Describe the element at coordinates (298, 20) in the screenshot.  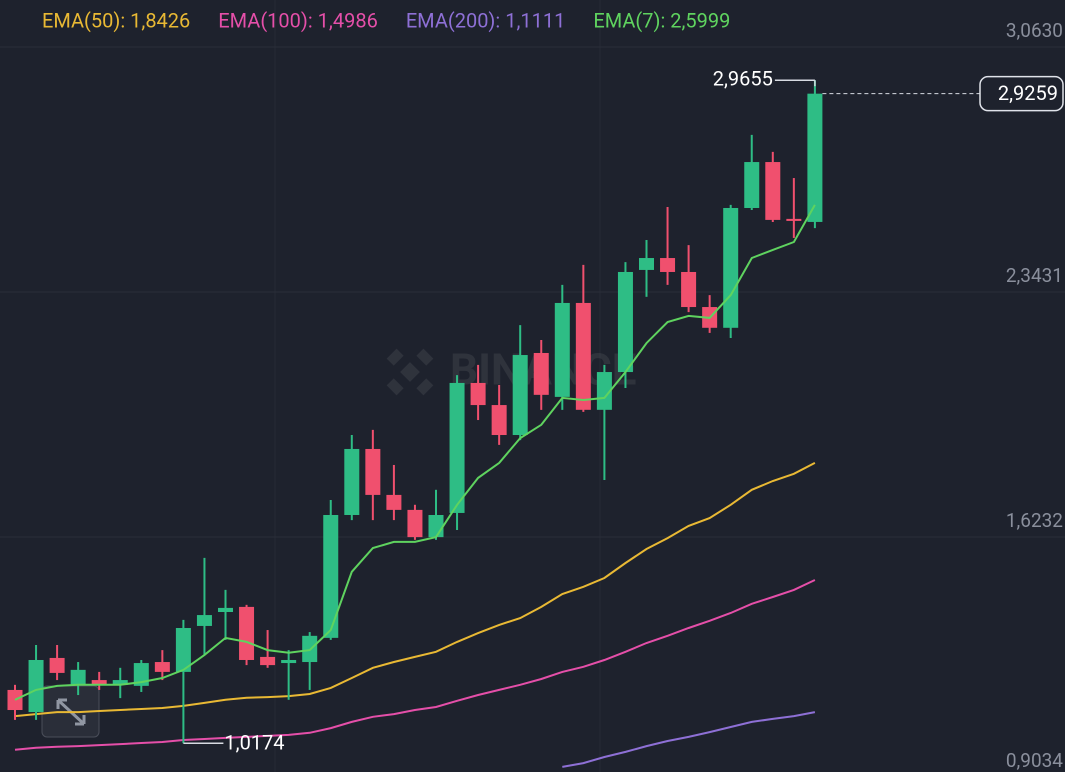
I see `legend-entry: EMA(100): 1,4986` at that location.